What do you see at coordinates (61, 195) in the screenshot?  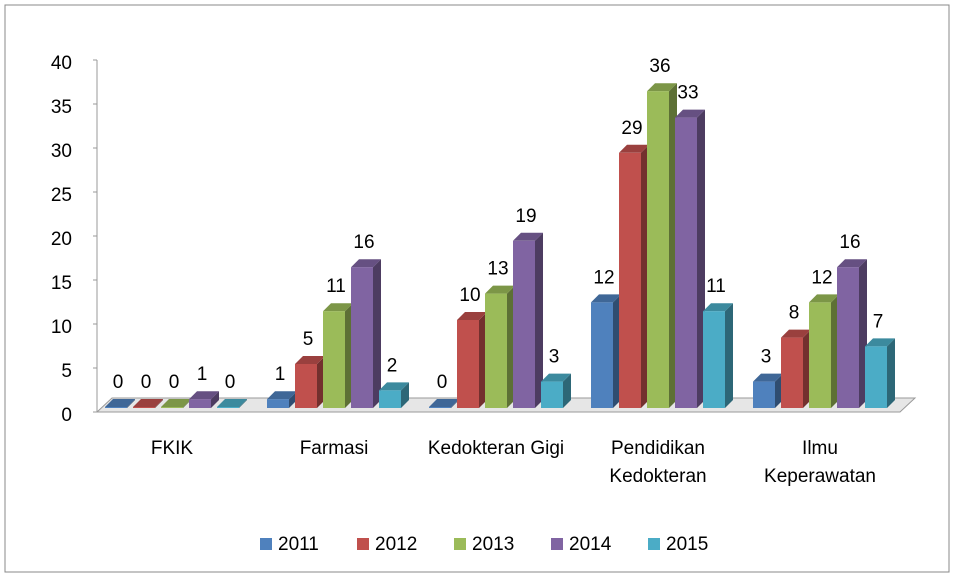 I see `y-tick-label: 25` at bounding box center [61, 195].